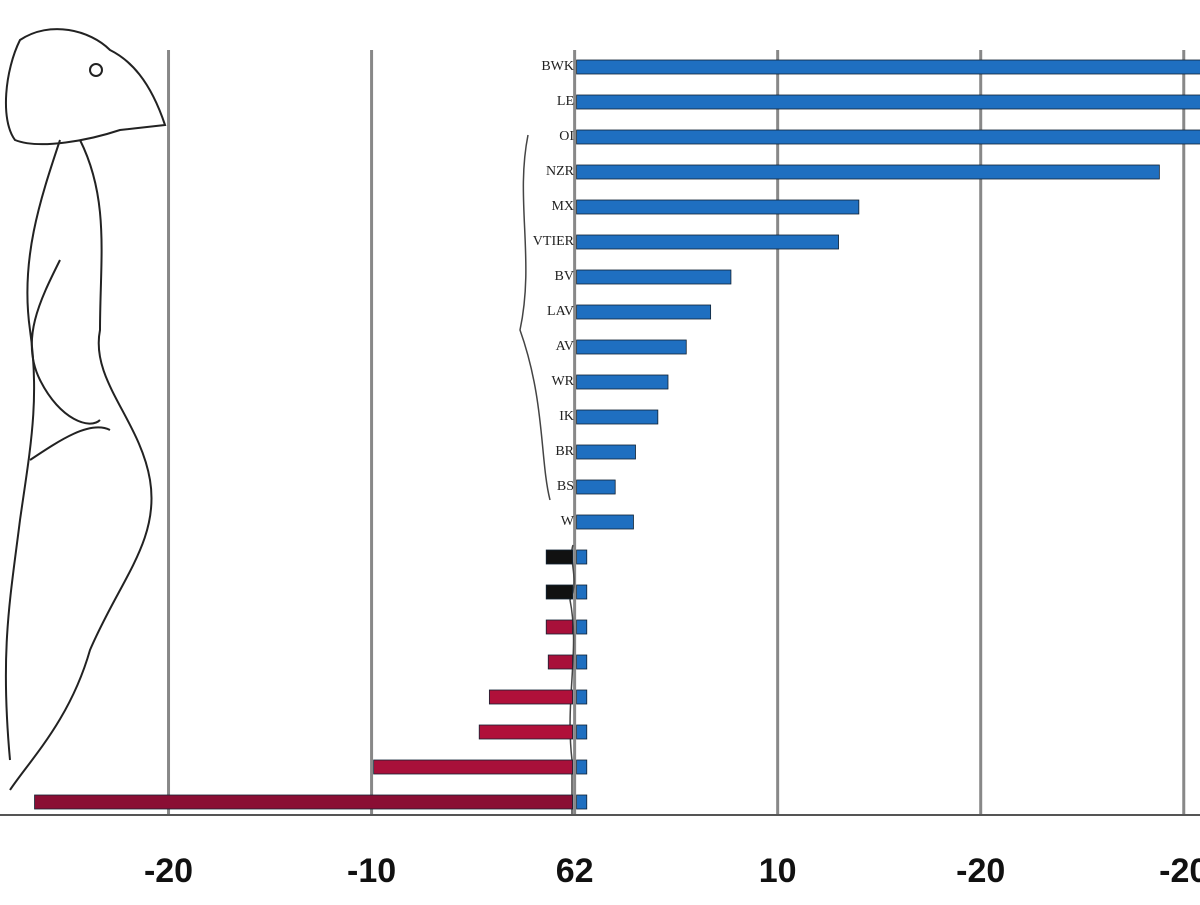 This screenshot has width=1200, height=905. Describe the element at coordinates (566, 136) in the screenshot. I see `y-tick-label: OI` at that location.